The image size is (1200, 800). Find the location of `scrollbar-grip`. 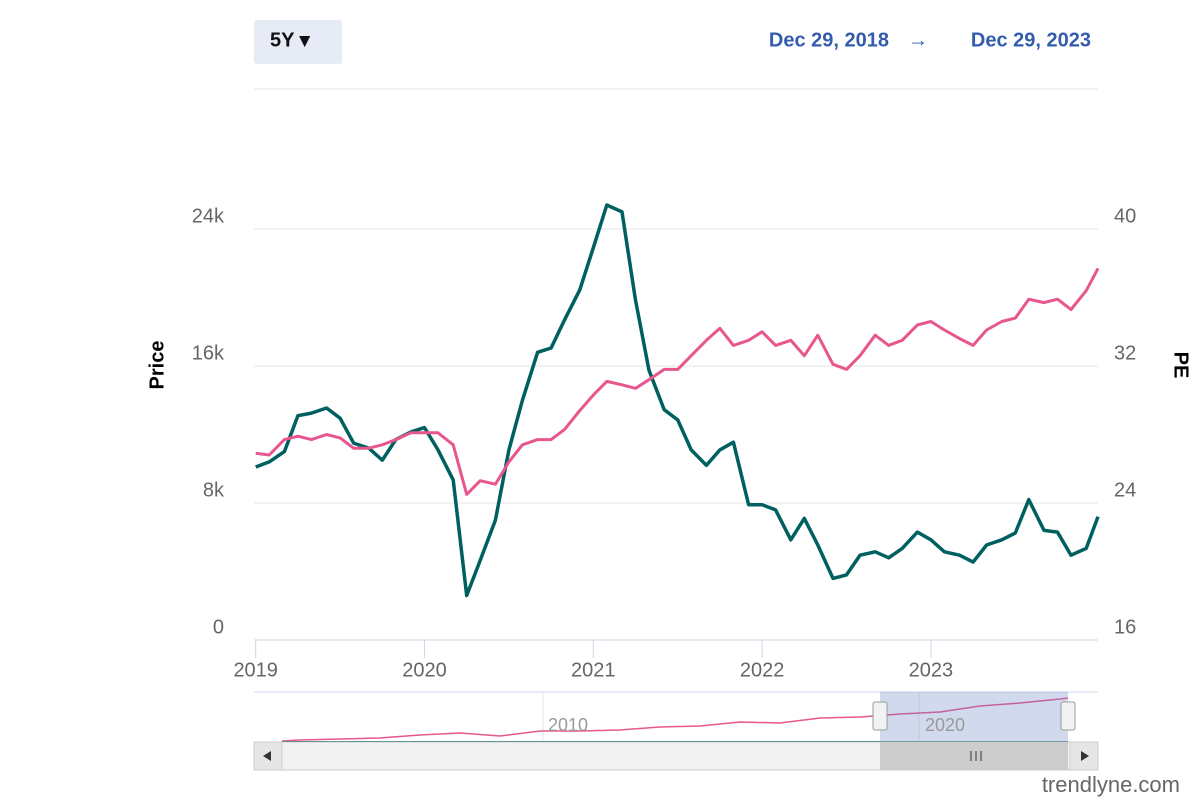

scrollbar-grip is located at coordinates (976, 756).